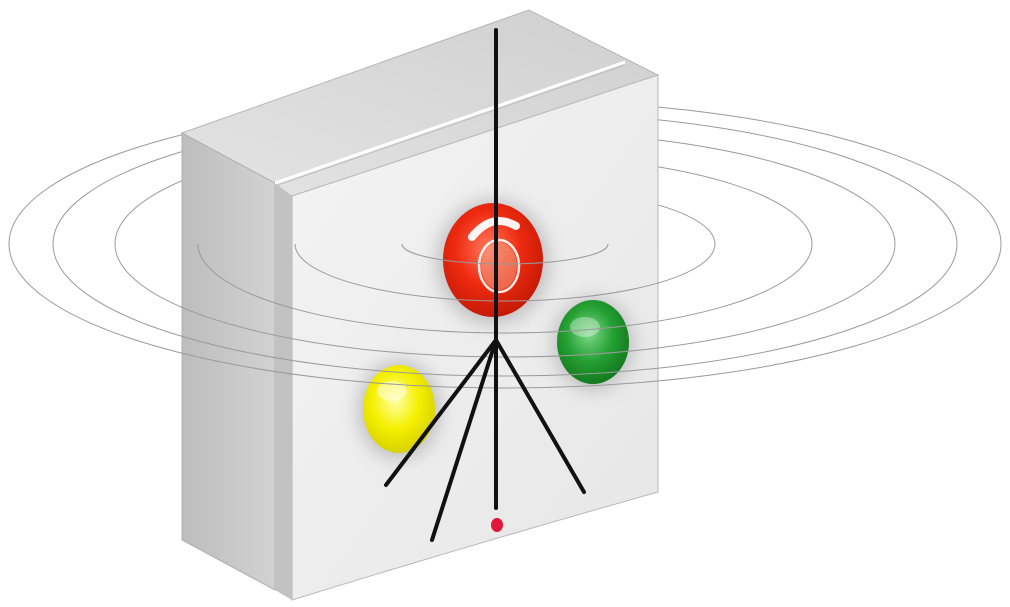  What do you see at coordinates (497, 525) in the screenshot?
I see `indicator-dot` at bounding box center [497, 525].